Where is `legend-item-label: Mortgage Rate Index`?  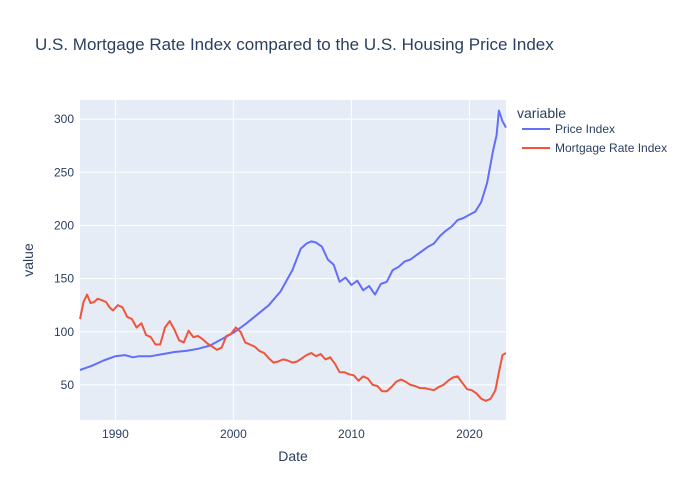 legend-item-label: Mortgage Rate Index is located at coordinates (611, 148).